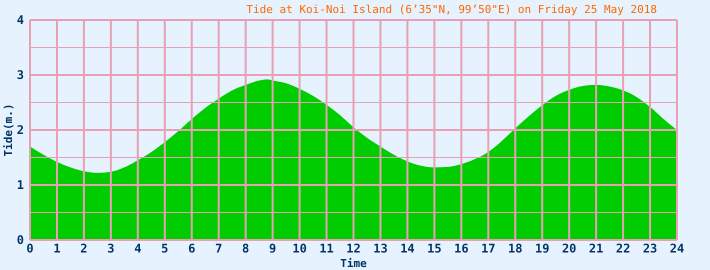 Image resolution: width=710 pixels, height=270 pixels. Describe the element at coordinates (569, 249) in the screenshot. I see `x-tick-label: 20` at that location.